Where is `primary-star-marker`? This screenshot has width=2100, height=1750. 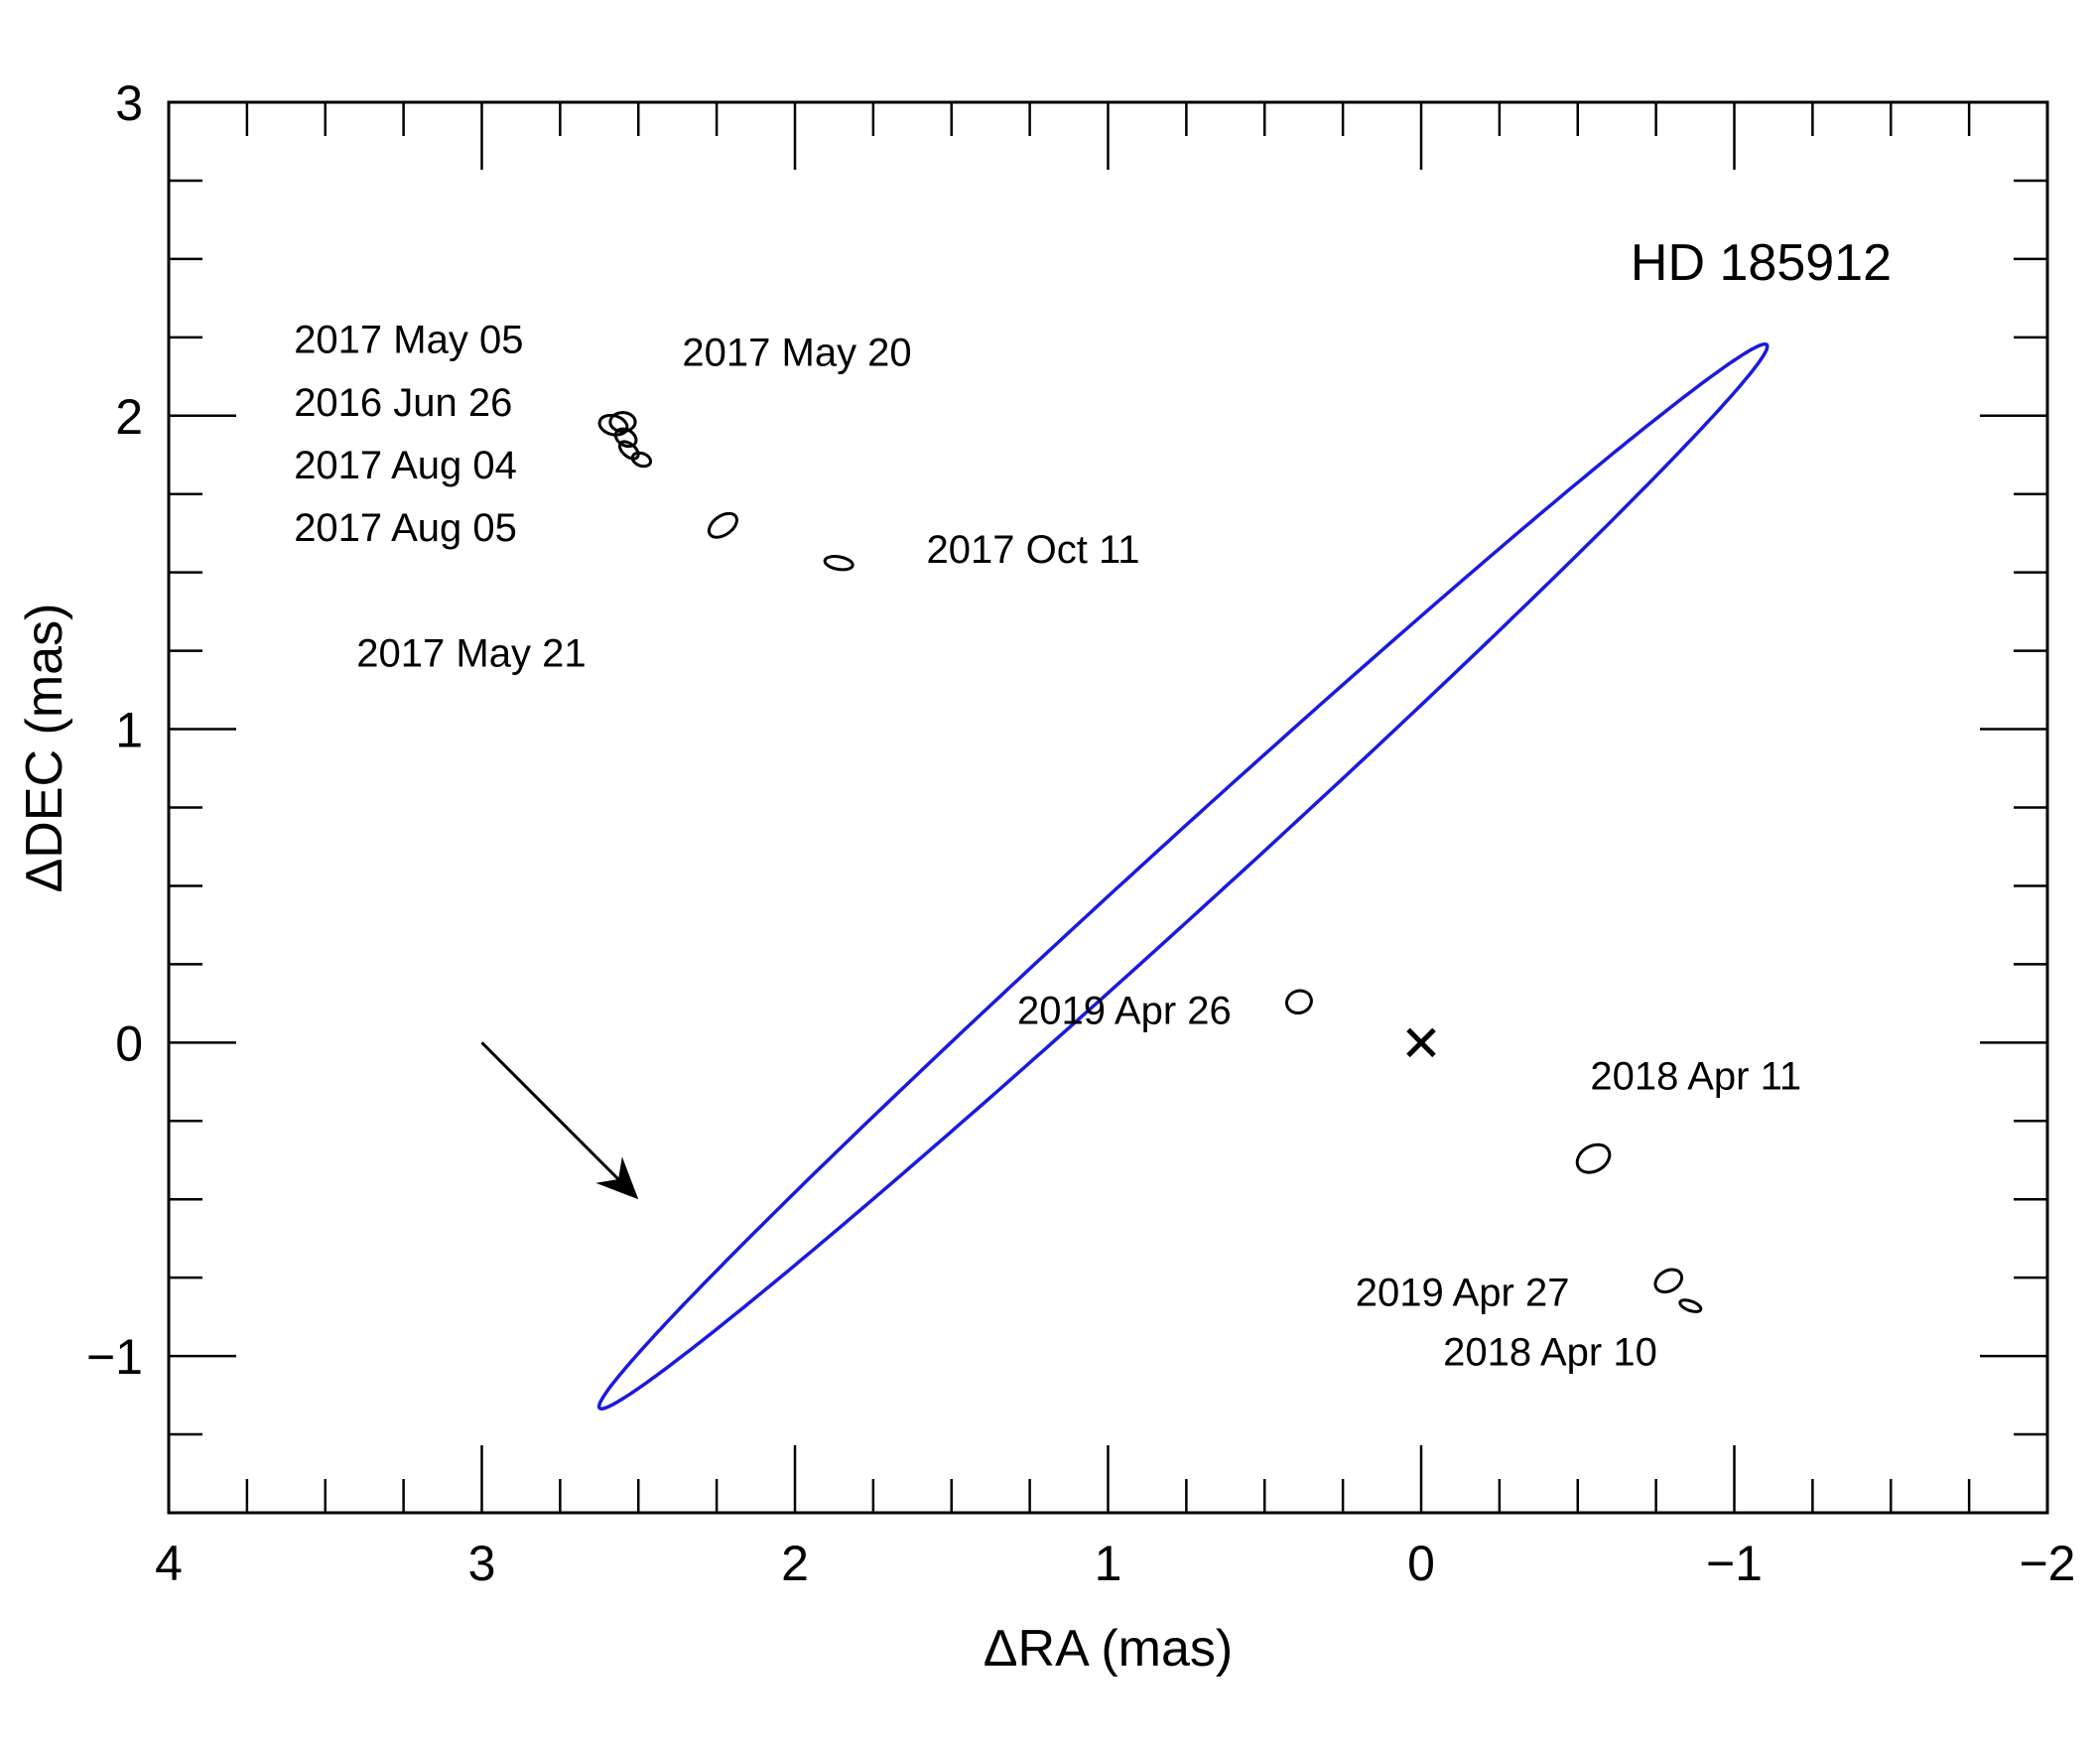
primary-star-marker is located at coordinates (1421, 1042).